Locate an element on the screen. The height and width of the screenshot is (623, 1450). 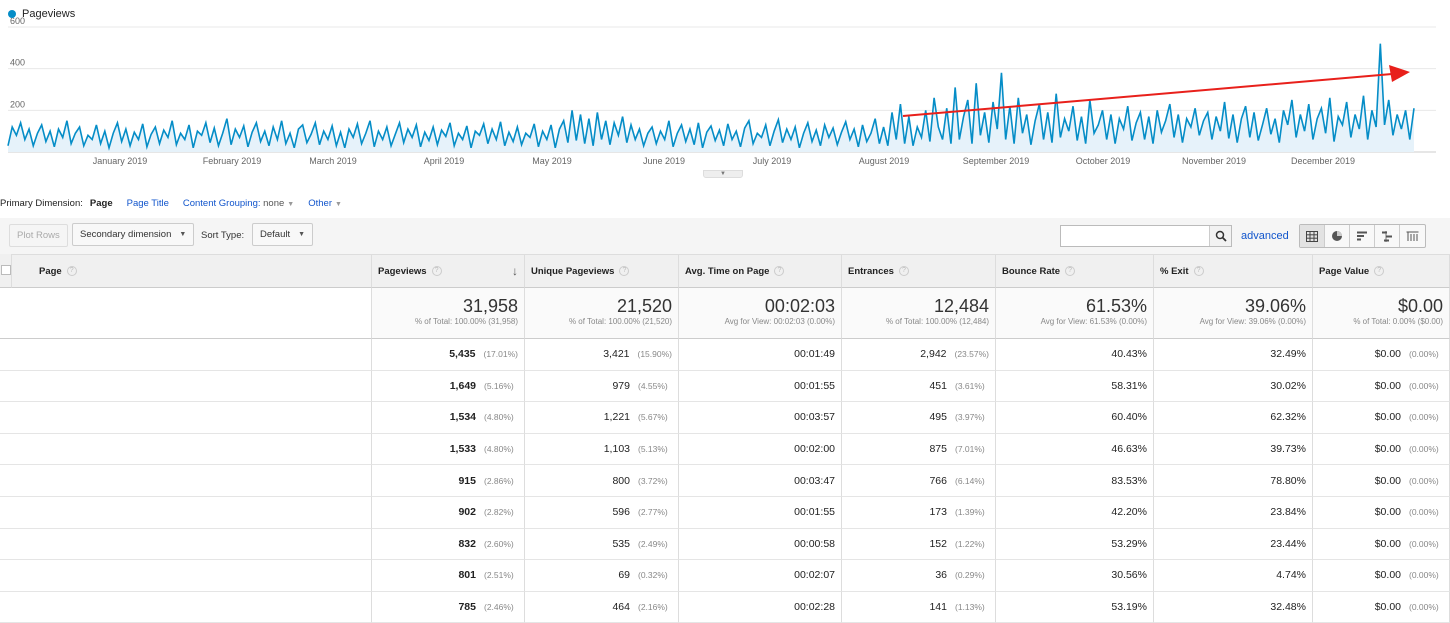
header-page: Page? is located at coordinates (192, 271).